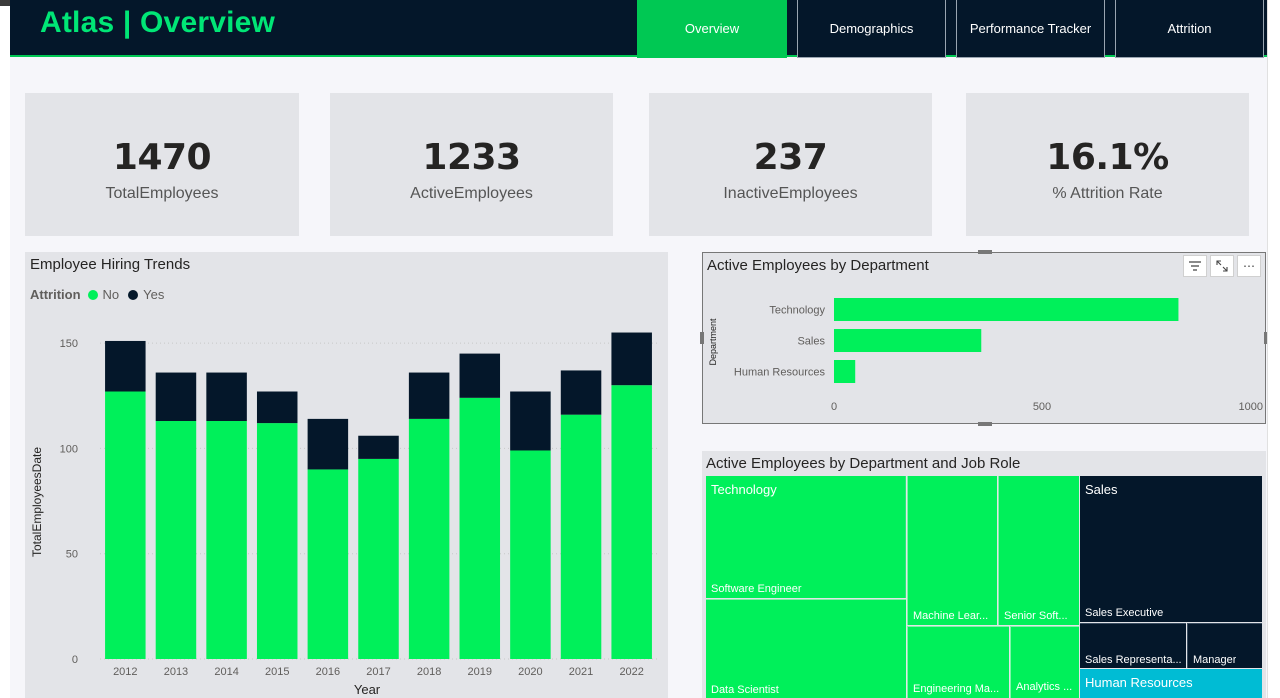  Describe the element at coordinates (125, 366) in the screenshot. I see `bar-yes-2012` at that location.